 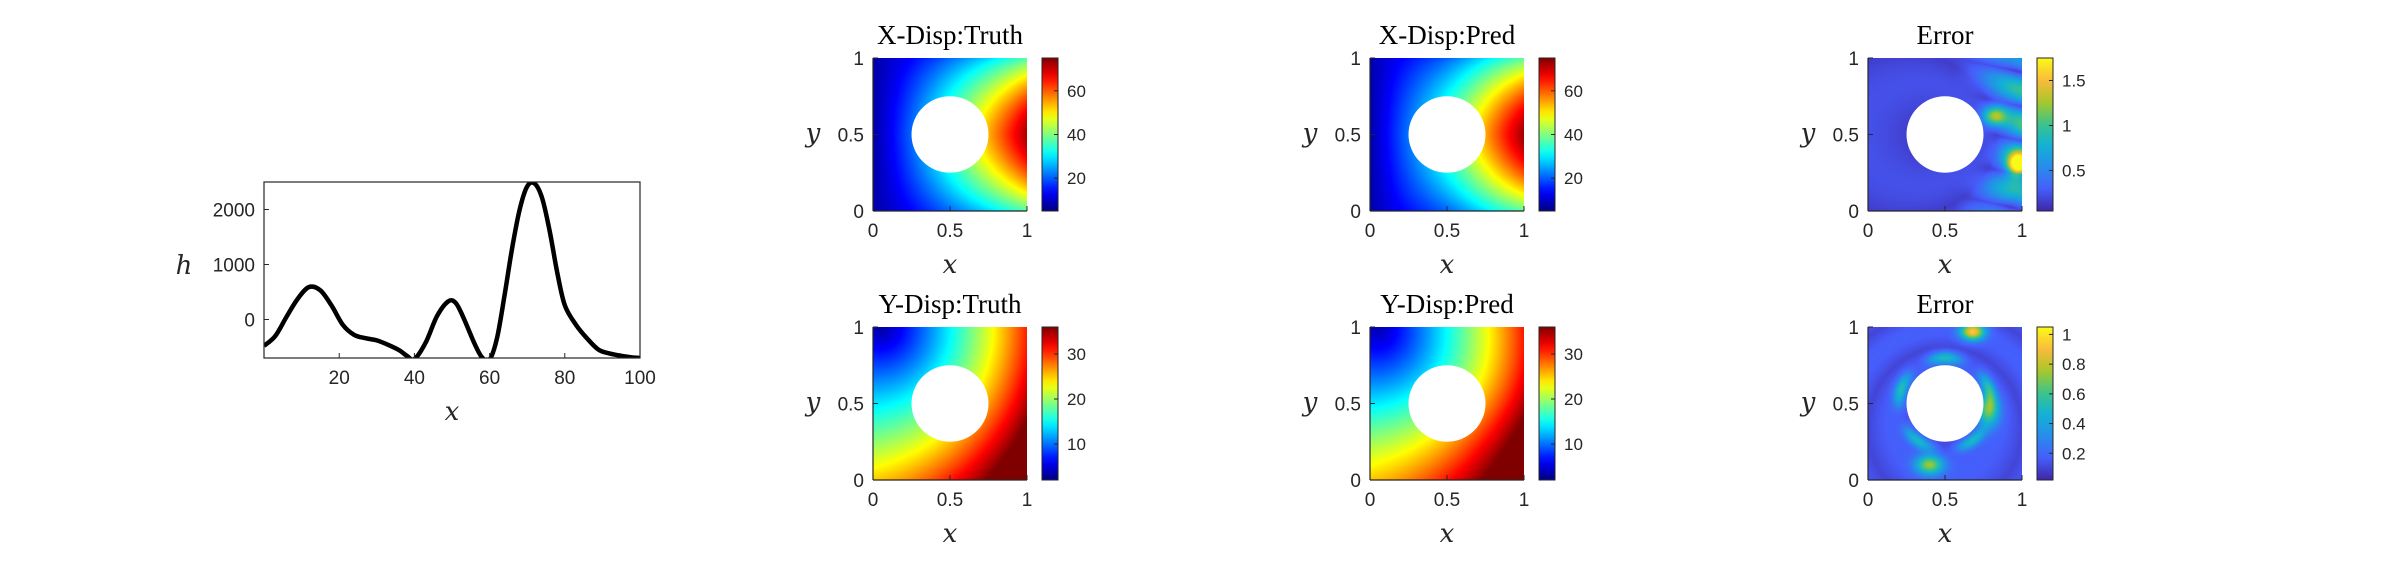 I want to click on colorbar-tick-label: 0.6, so click(x=2074, y=394).